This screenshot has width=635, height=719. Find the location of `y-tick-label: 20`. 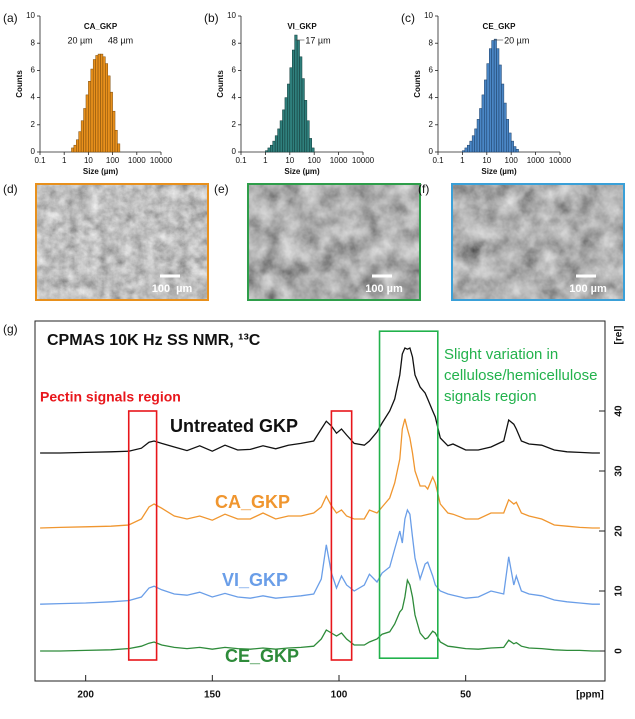

y-tick-label: 20 is located at coordinates (619, 531).